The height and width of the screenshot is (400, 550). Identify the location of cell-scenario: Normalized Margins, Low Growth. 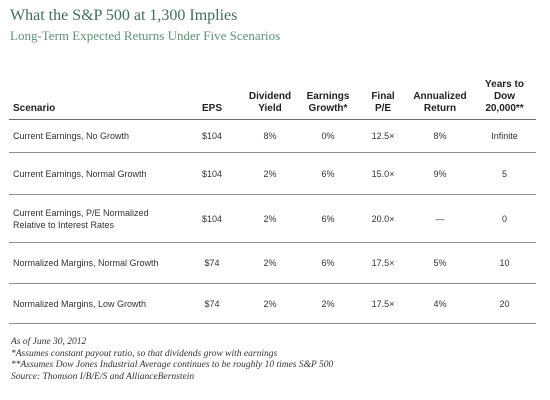
(95, 303).